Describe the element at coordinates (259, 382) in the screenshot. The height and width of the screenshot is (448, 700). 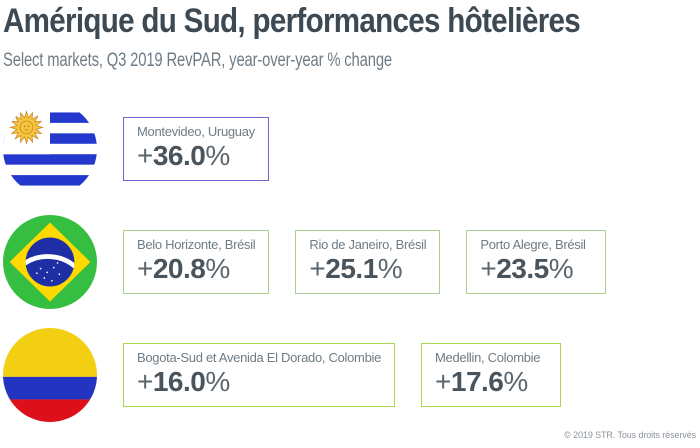
I see `market-value: +16.0%` at that location.